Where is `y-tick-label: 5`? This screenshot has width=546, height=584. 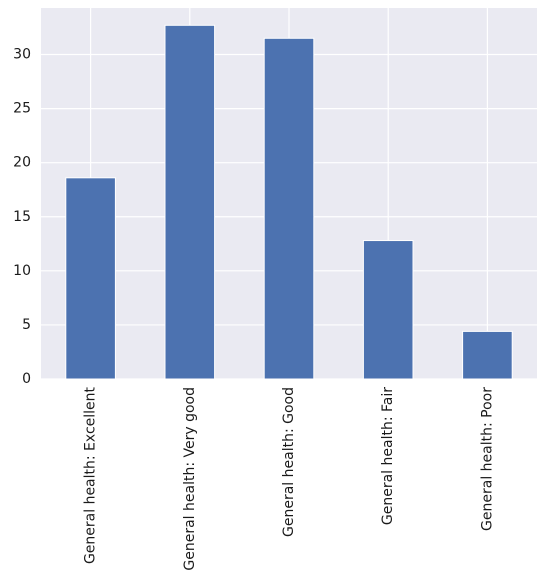
y-tick-label: 5 is located at coordinates (26, 325).